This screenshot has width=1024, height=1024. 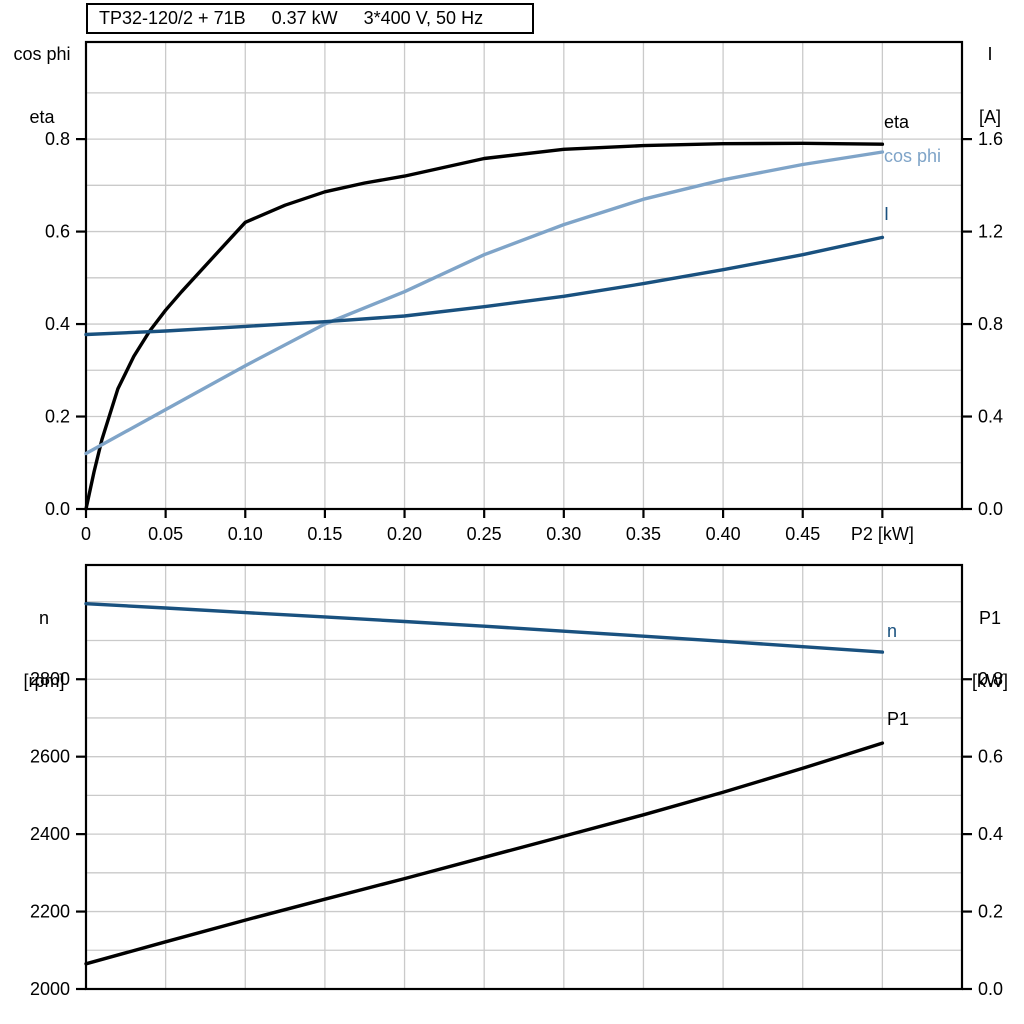 What do you see at coordinates (50, 834) in the screenshot?
I see `left-axis-tick-label: 2400` at bounding box center [50, 834].